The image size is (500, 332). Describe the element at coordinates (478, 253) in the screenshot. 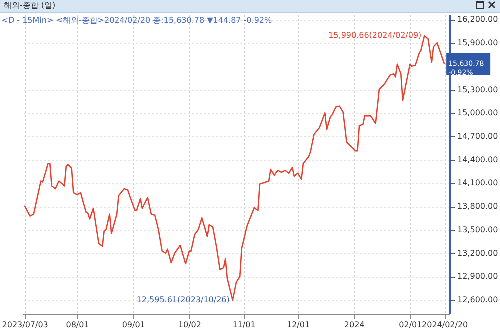

I see `y-tick-label: 13,200.00` at that location.